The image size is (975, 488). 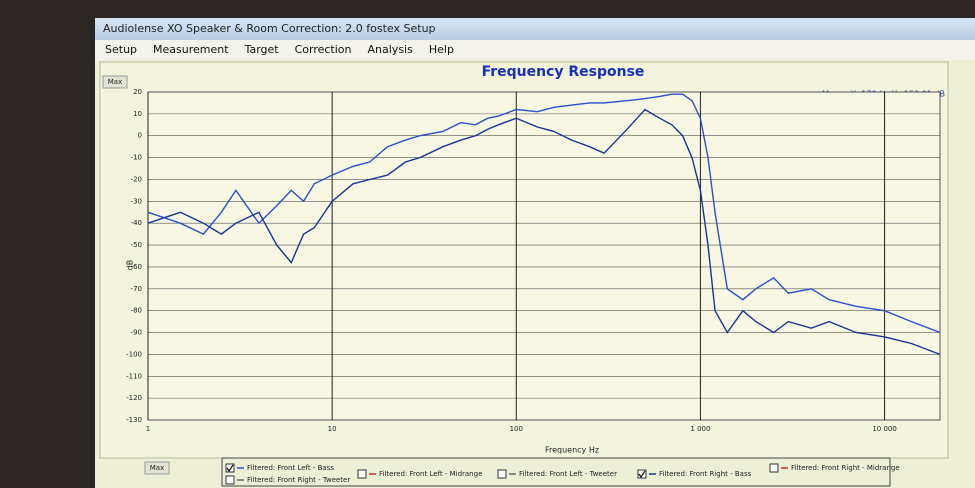 I want to click on chart-title: Frequency Response, so click(x=563, y=72).